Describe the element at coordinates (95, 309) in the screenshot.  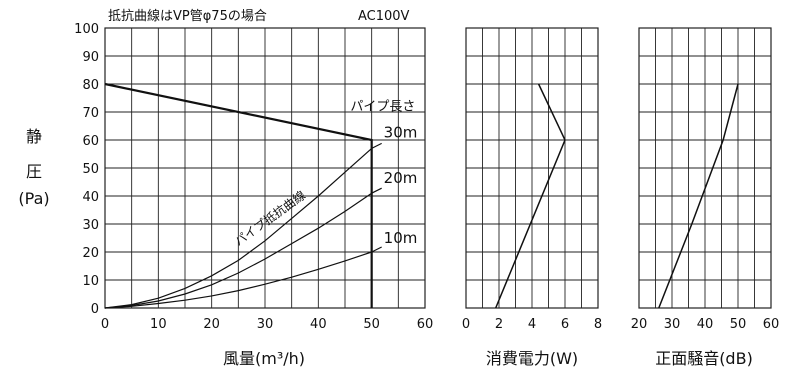
I see `y-tick-label: 0` at that location.